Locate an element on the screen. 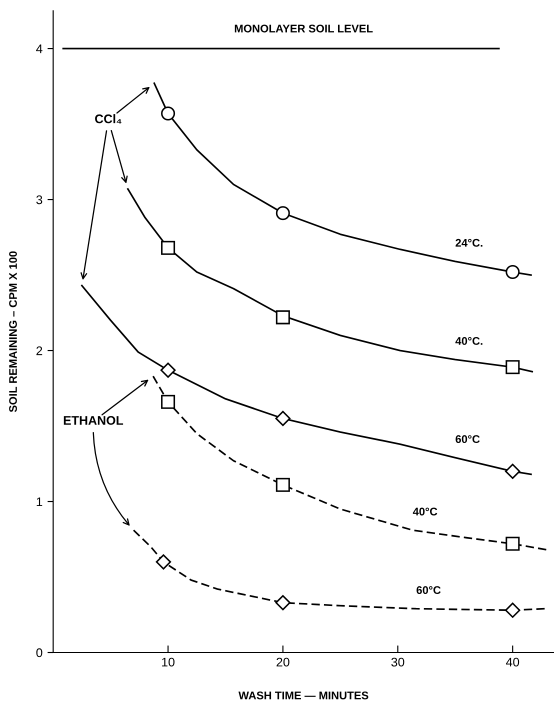 The image size is (554, 721). annotation: CCl₄ is located at coordinates (108, 119).